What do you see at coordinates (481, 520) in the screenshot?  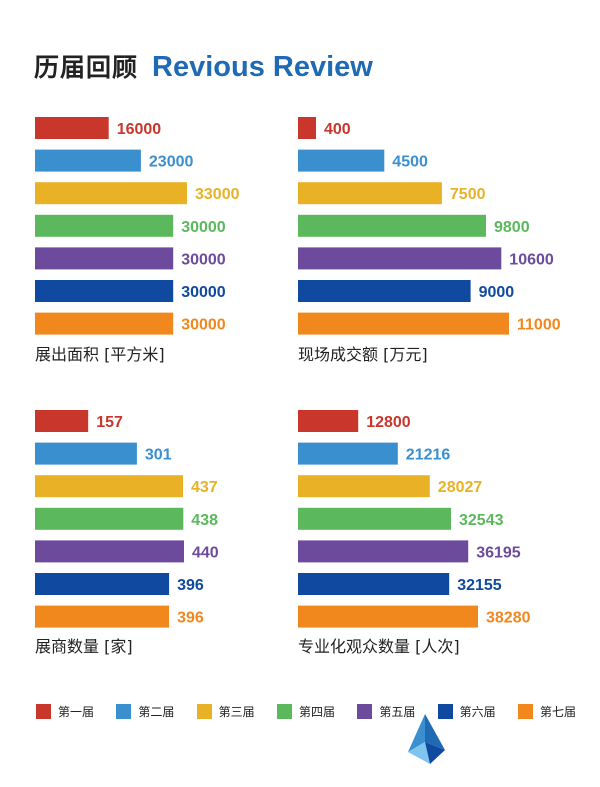 I see `bar-value-label: 32543` at bounding box center [481, 520].